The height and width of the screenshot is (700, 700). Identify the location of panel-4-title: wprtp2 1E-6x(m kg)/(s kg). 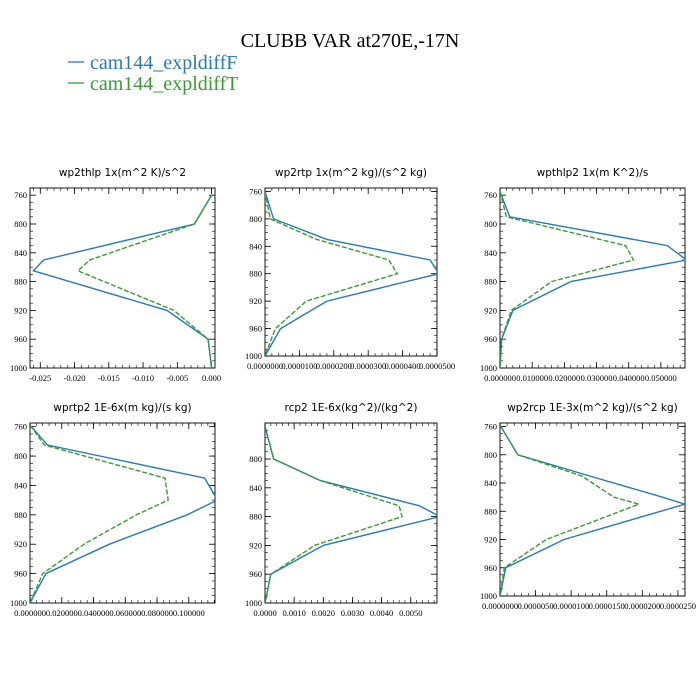
(122, 408).